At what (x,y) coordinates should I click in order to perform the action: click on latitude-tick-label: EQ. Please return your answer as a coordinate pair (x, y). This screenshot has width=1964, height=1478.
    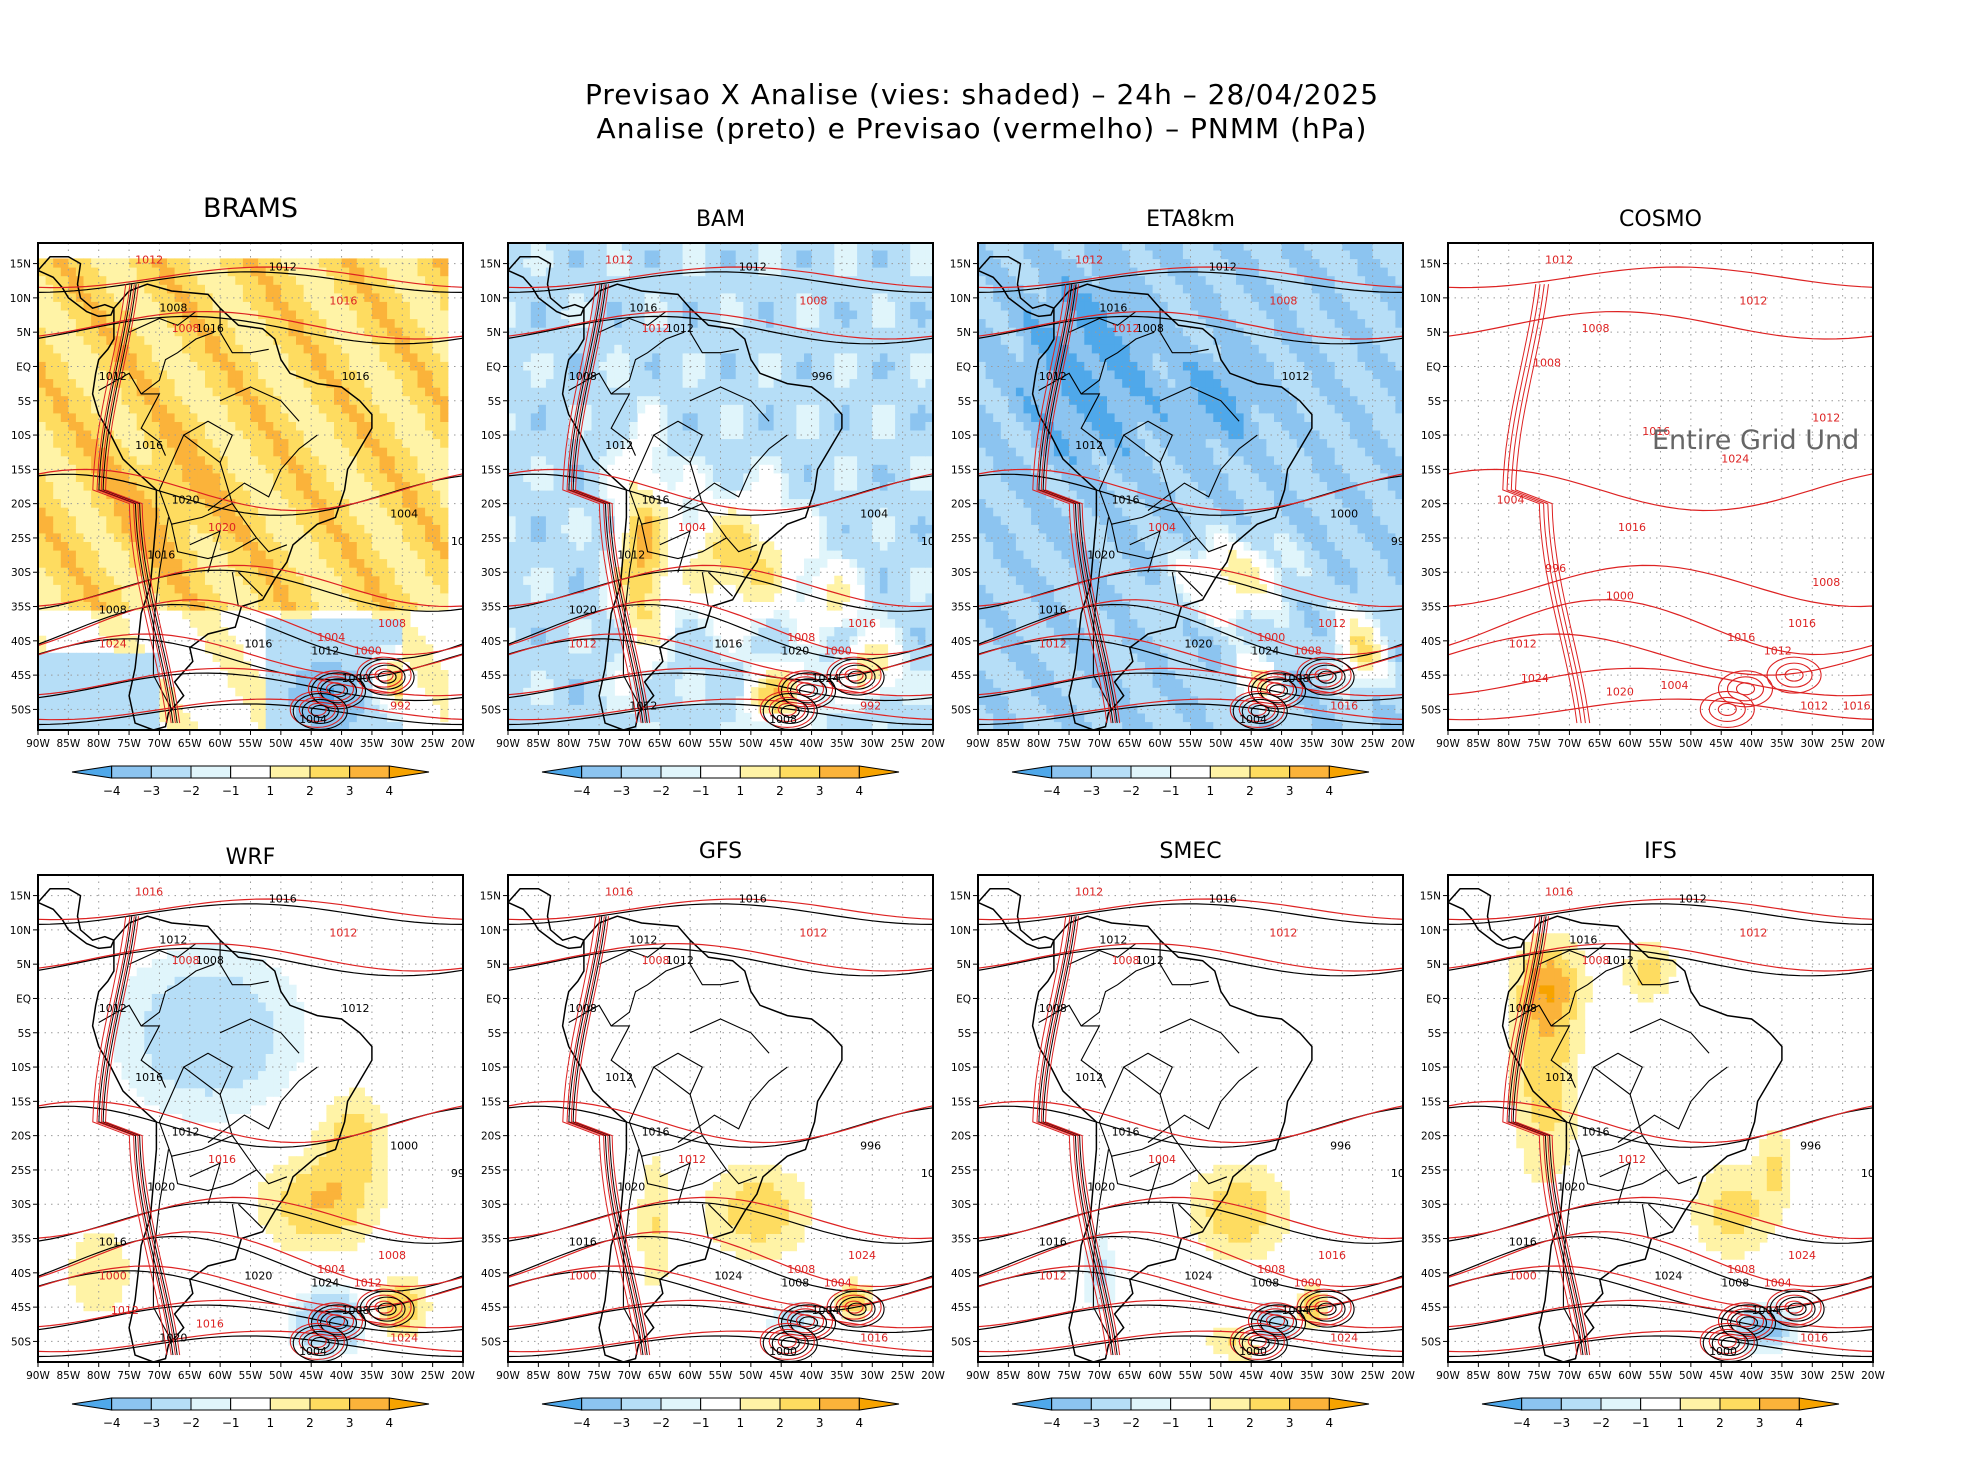
    Looking at the image, I should click on (1433, 367).